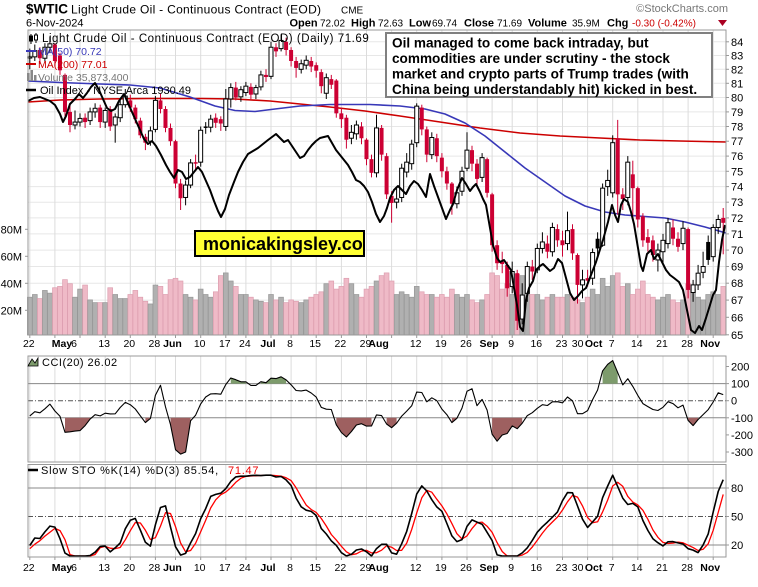 The image size is (758, 587). What do you see at coordinates (267, 344) in the screenshot?
I see `svg-text: Jul` at bounding box center [267, 344].